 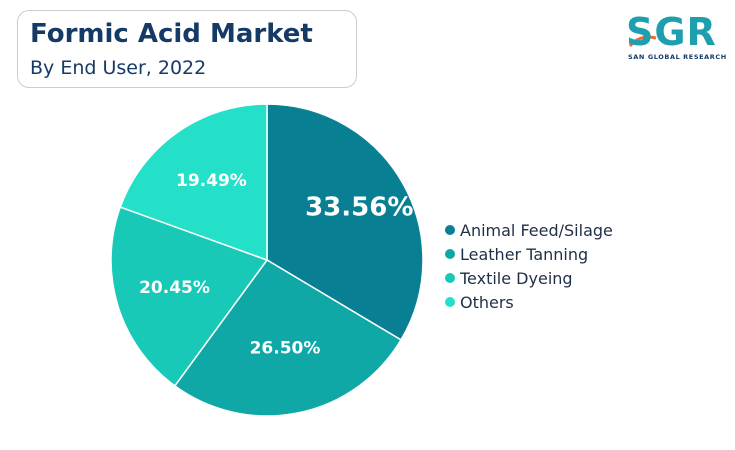 What do you see at coordinates (174, 288) in the screenshot?
I see `pie-slice-label-3: 20.45%` at bounding box center [174, 288].